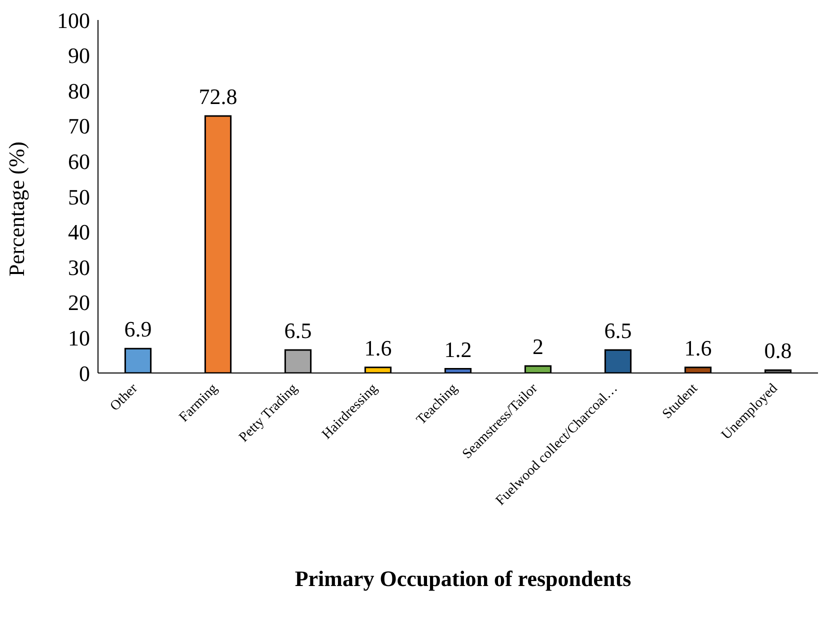 Image resolution: width=836 pixels, height=619 pixels. I want to click on data-label: 6.9, so click(138, 329).